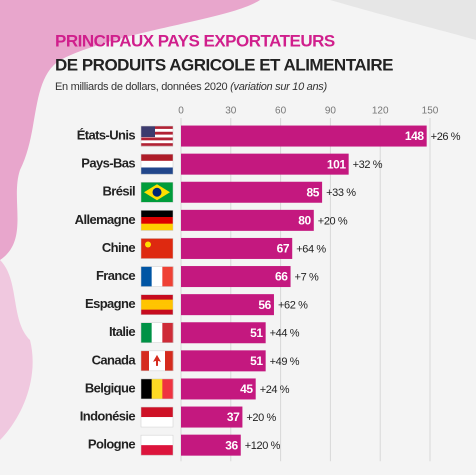 The width and height of the screenshot is (476, 475). I want to click on x-tick-label: 120, so click(380, 111).